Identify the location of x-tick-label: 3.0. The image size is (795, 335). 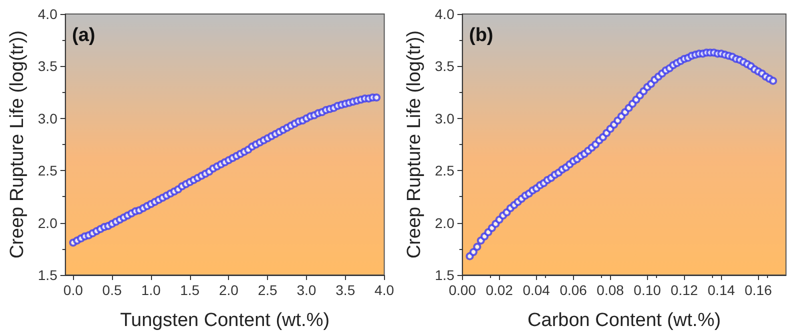
(306, 290).